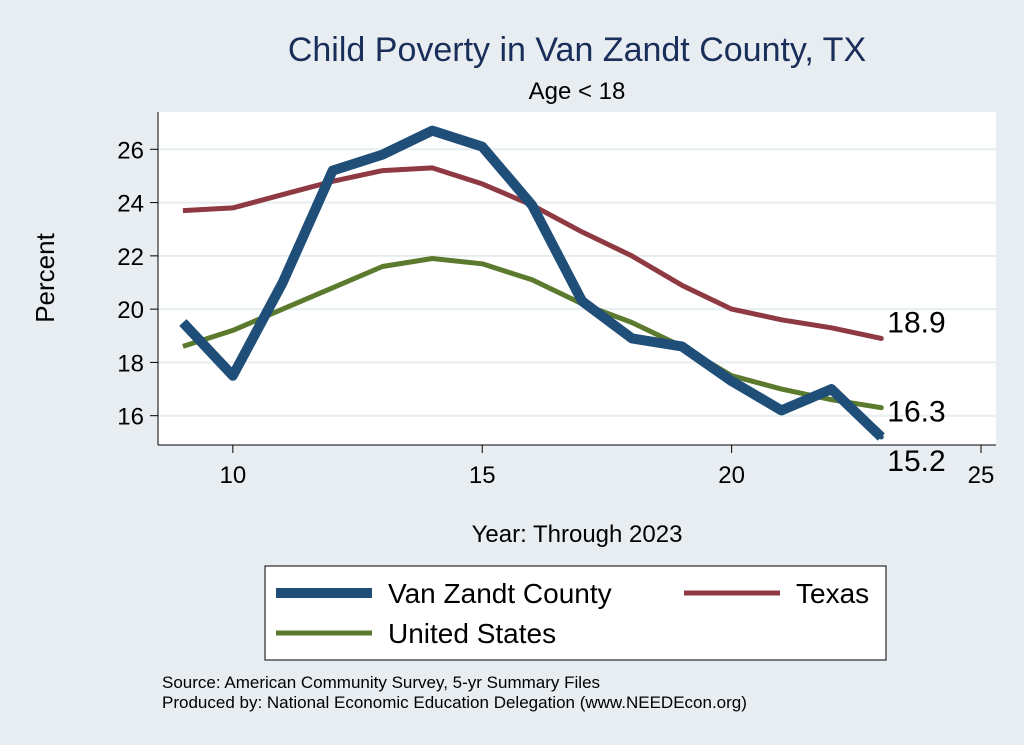 This screenshot has height=745, width=1024. What do you see at coordinates (916, 392) in the screenshot?
I see `end-labels: 15.2 18.9 16.3` at bounding box center [916, 392].